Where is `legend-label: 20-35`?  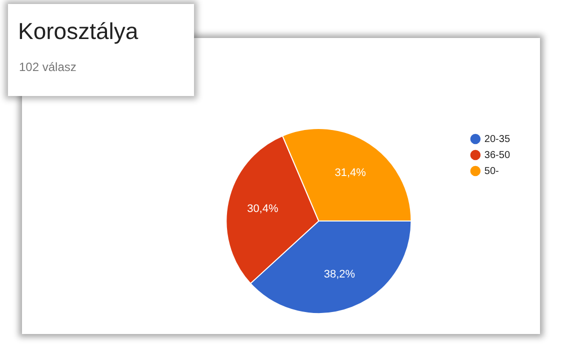
legend-label: 20-35 is located at coordinates (497, 139).